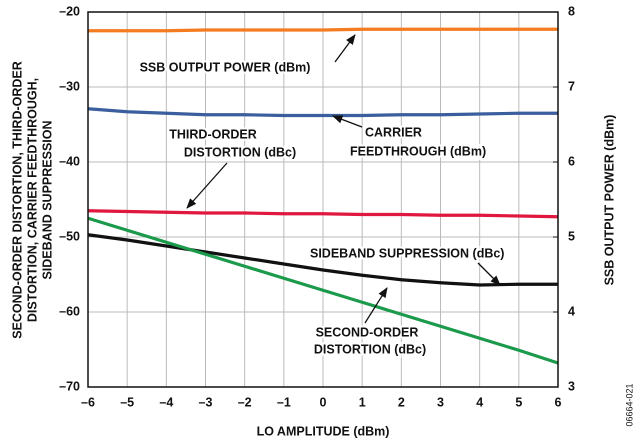  What do you see at coordinates (609, 200) in the screenshot?
I see `y2-axis-label: SSB OUTPUT POWER (dBm)` at bounding box center [609, 200].